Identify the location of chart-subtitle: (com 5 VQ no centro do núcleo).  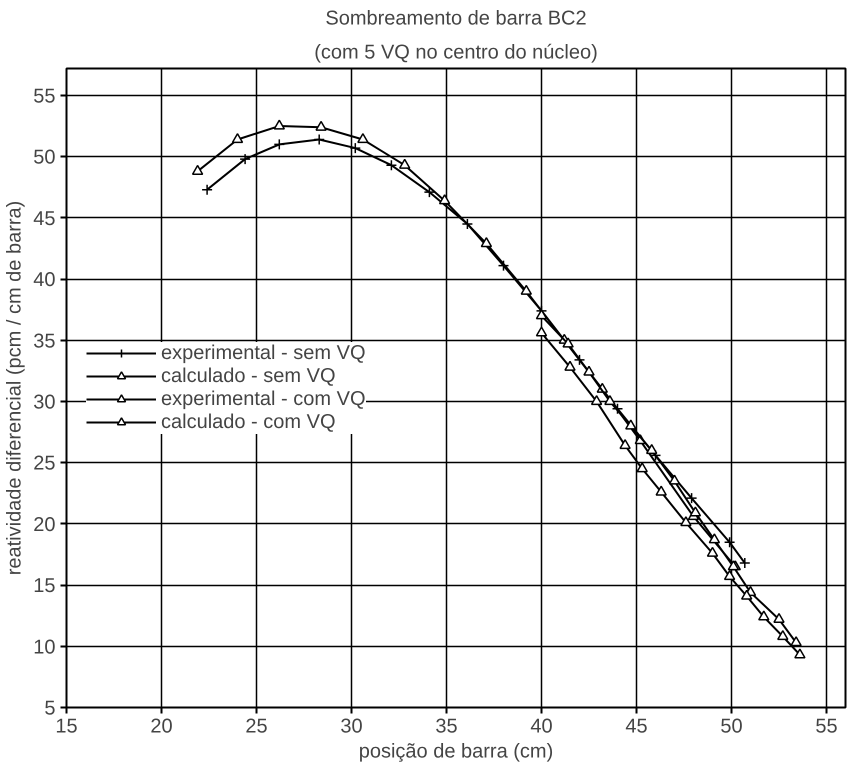
(456, 53).